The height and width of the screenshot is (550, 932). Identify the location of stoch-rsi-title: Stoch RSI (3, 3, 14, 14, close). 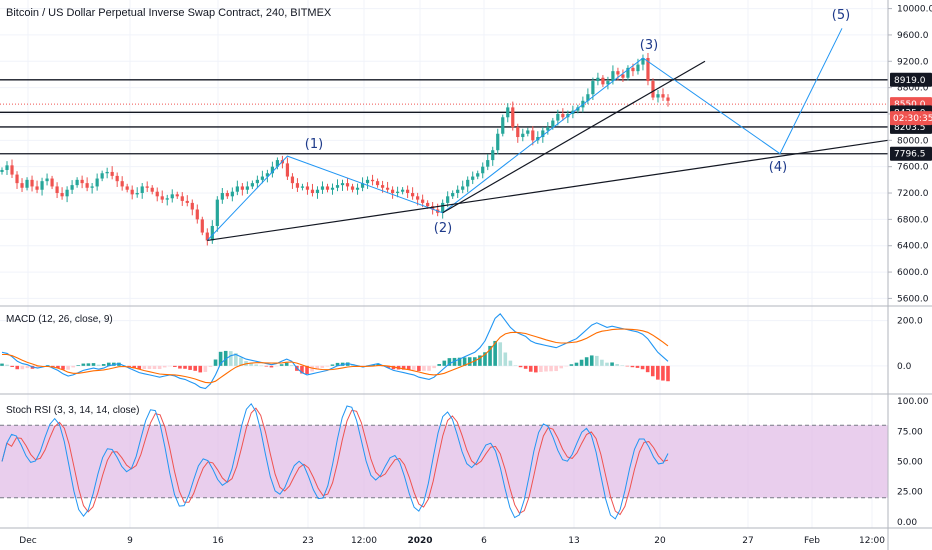
(72, 410).